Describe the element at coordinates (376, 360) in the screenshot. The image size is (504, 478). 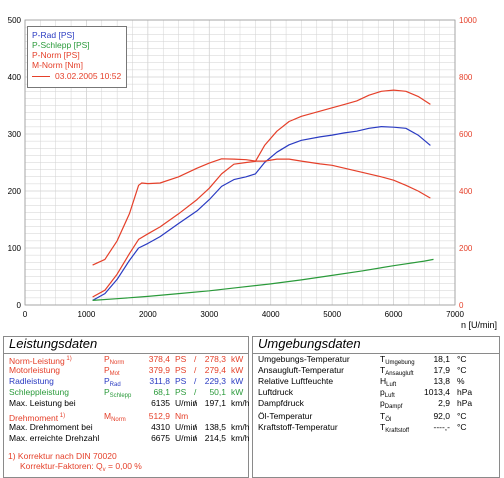
I see `umgebung-row: Umgebungs-Temperatur TUmgebung 18,1 °C` at that location.